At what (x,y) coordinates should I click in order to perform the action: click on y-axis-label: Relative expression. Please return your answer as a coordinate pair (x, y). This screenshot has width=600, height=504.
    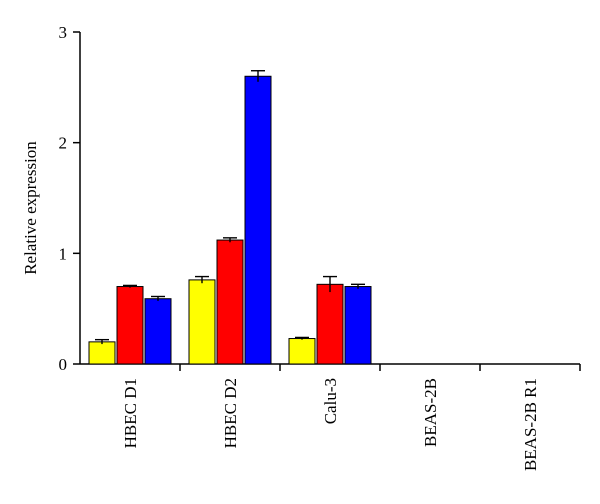
    Looking at the image, I should click on (30, 208).